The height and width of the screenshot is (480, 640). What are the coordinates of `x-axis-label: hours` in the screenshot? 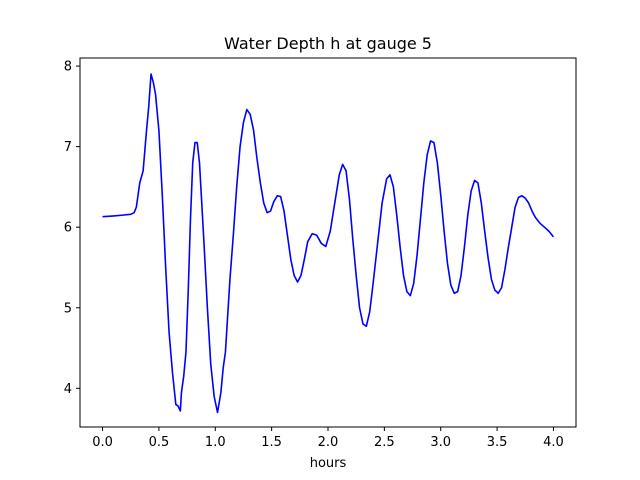 It's located at (328, 463).